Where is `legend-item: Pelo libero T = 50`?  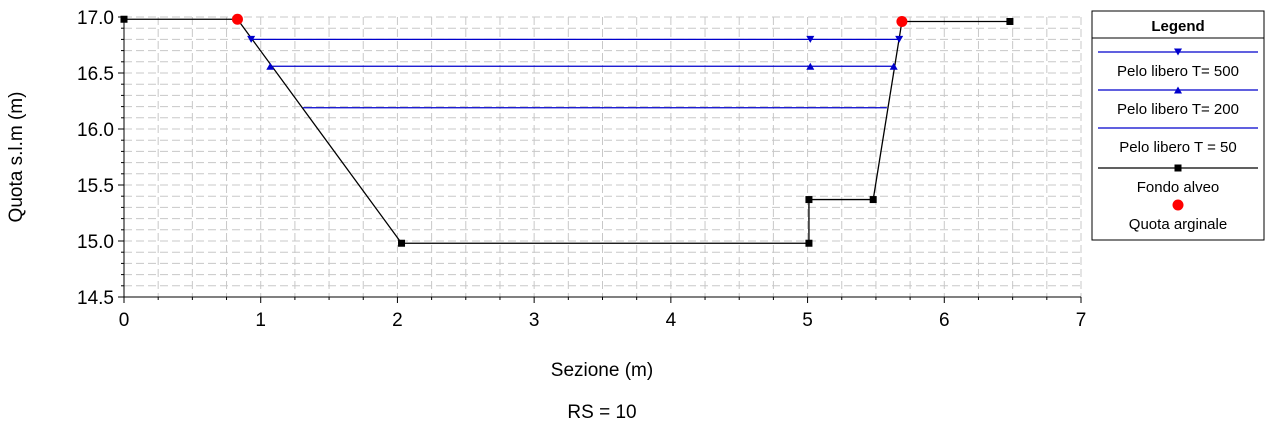 legend-item: Pelo libero T = 50 is located at coordinates (1178, 141).